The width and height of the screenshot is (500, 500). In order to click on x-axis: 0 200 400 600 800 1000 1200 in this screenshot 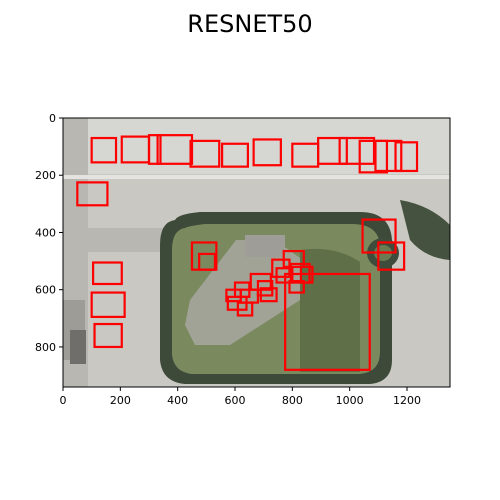, I will do `click(240, 397)`.